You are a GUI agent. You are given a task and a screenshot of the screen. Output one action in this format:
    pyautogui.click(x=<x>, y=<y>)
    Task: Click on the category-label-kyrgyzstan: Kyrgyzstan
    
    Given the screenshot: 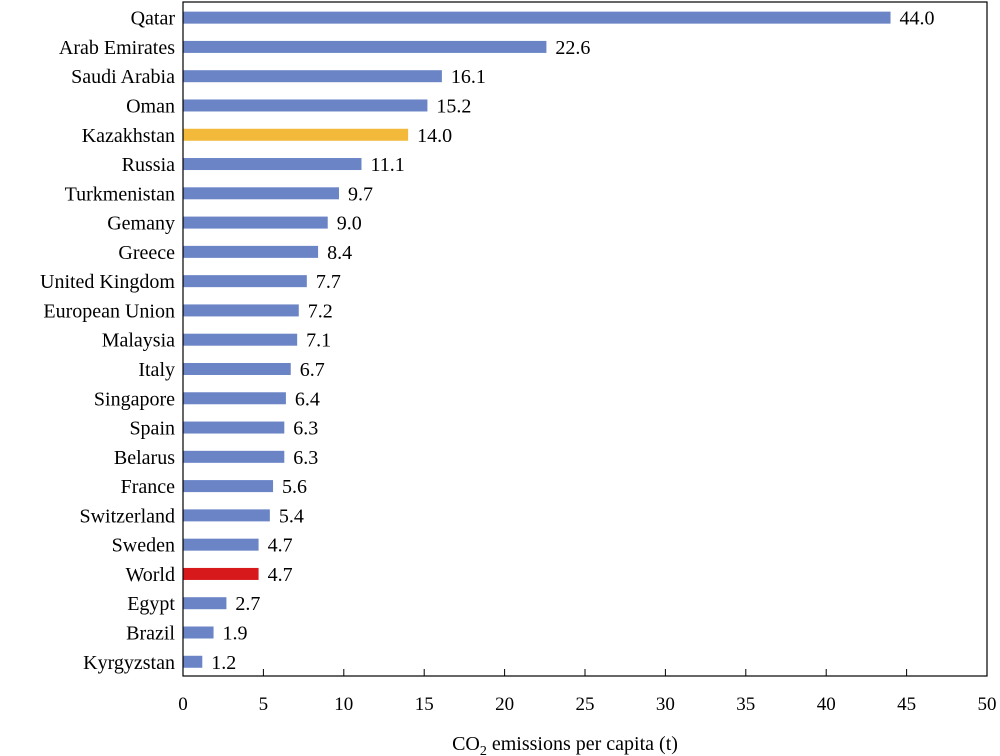 What is the action you would take?
    pyautogui.click(x=129, y=663)
    